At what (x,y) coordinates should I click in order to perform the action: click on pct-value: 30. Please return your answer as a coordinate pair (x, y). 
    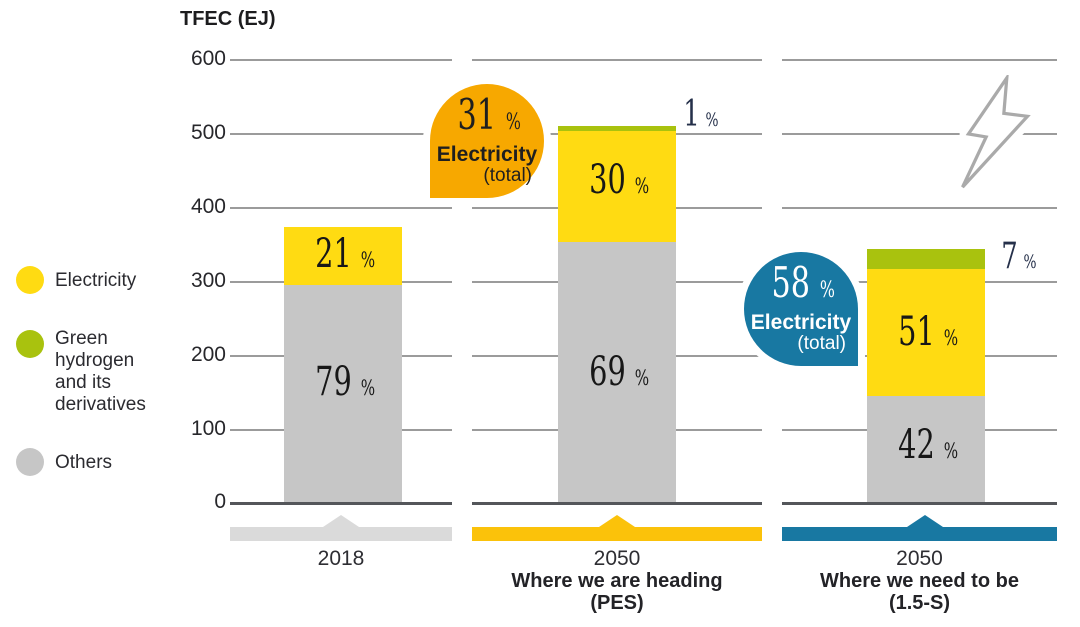
    Looking at the image, I should click on (607, 180).